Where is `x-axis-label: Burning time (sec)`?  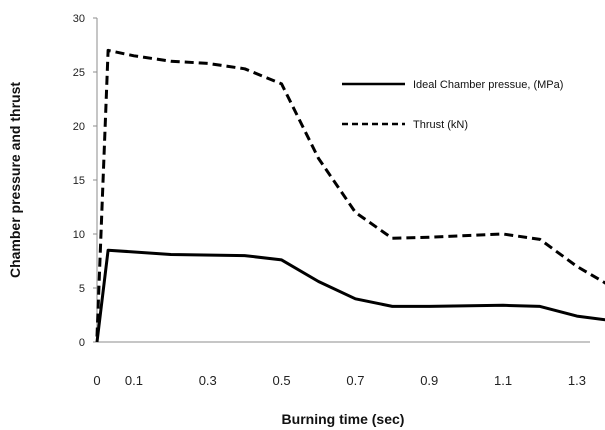 x-axis-label: Burning time (sec) is located at coordinates (343, 419).